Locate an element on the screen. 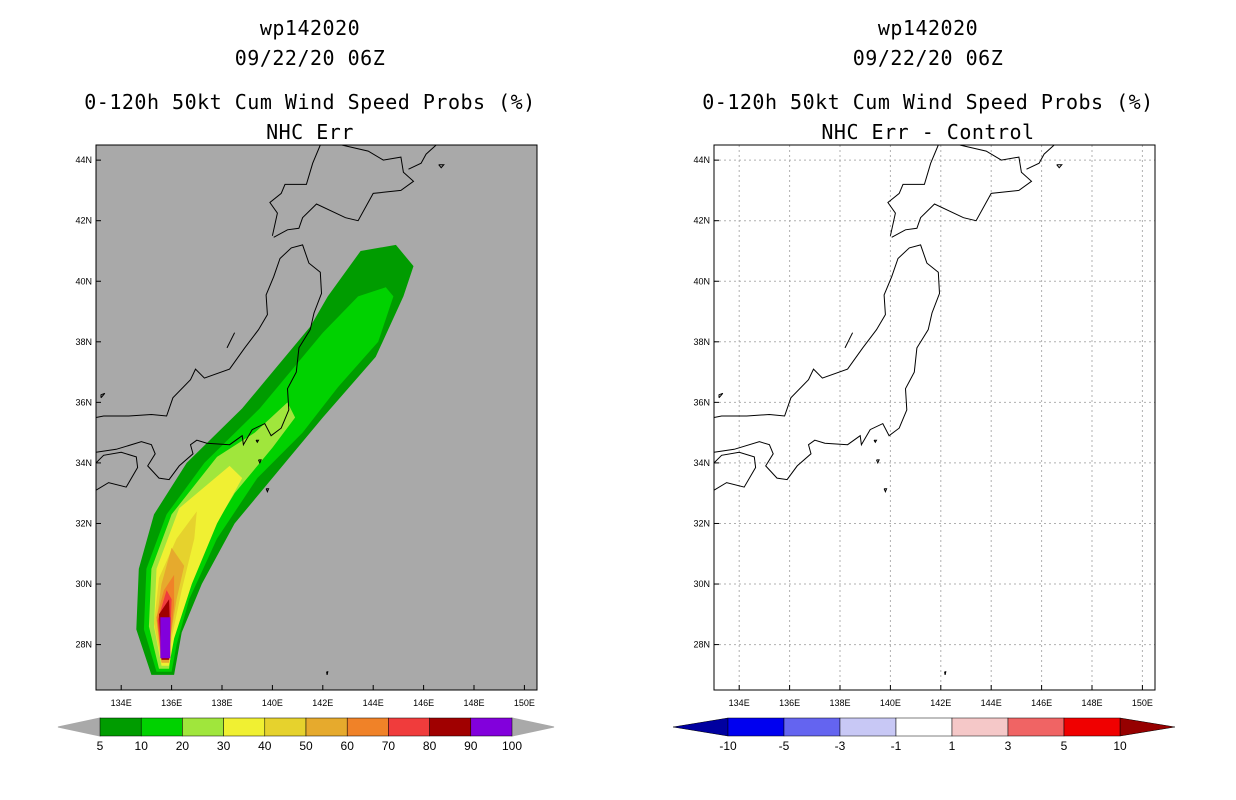  left-title-line1: wp142020 is located at coordinates (310, 28).